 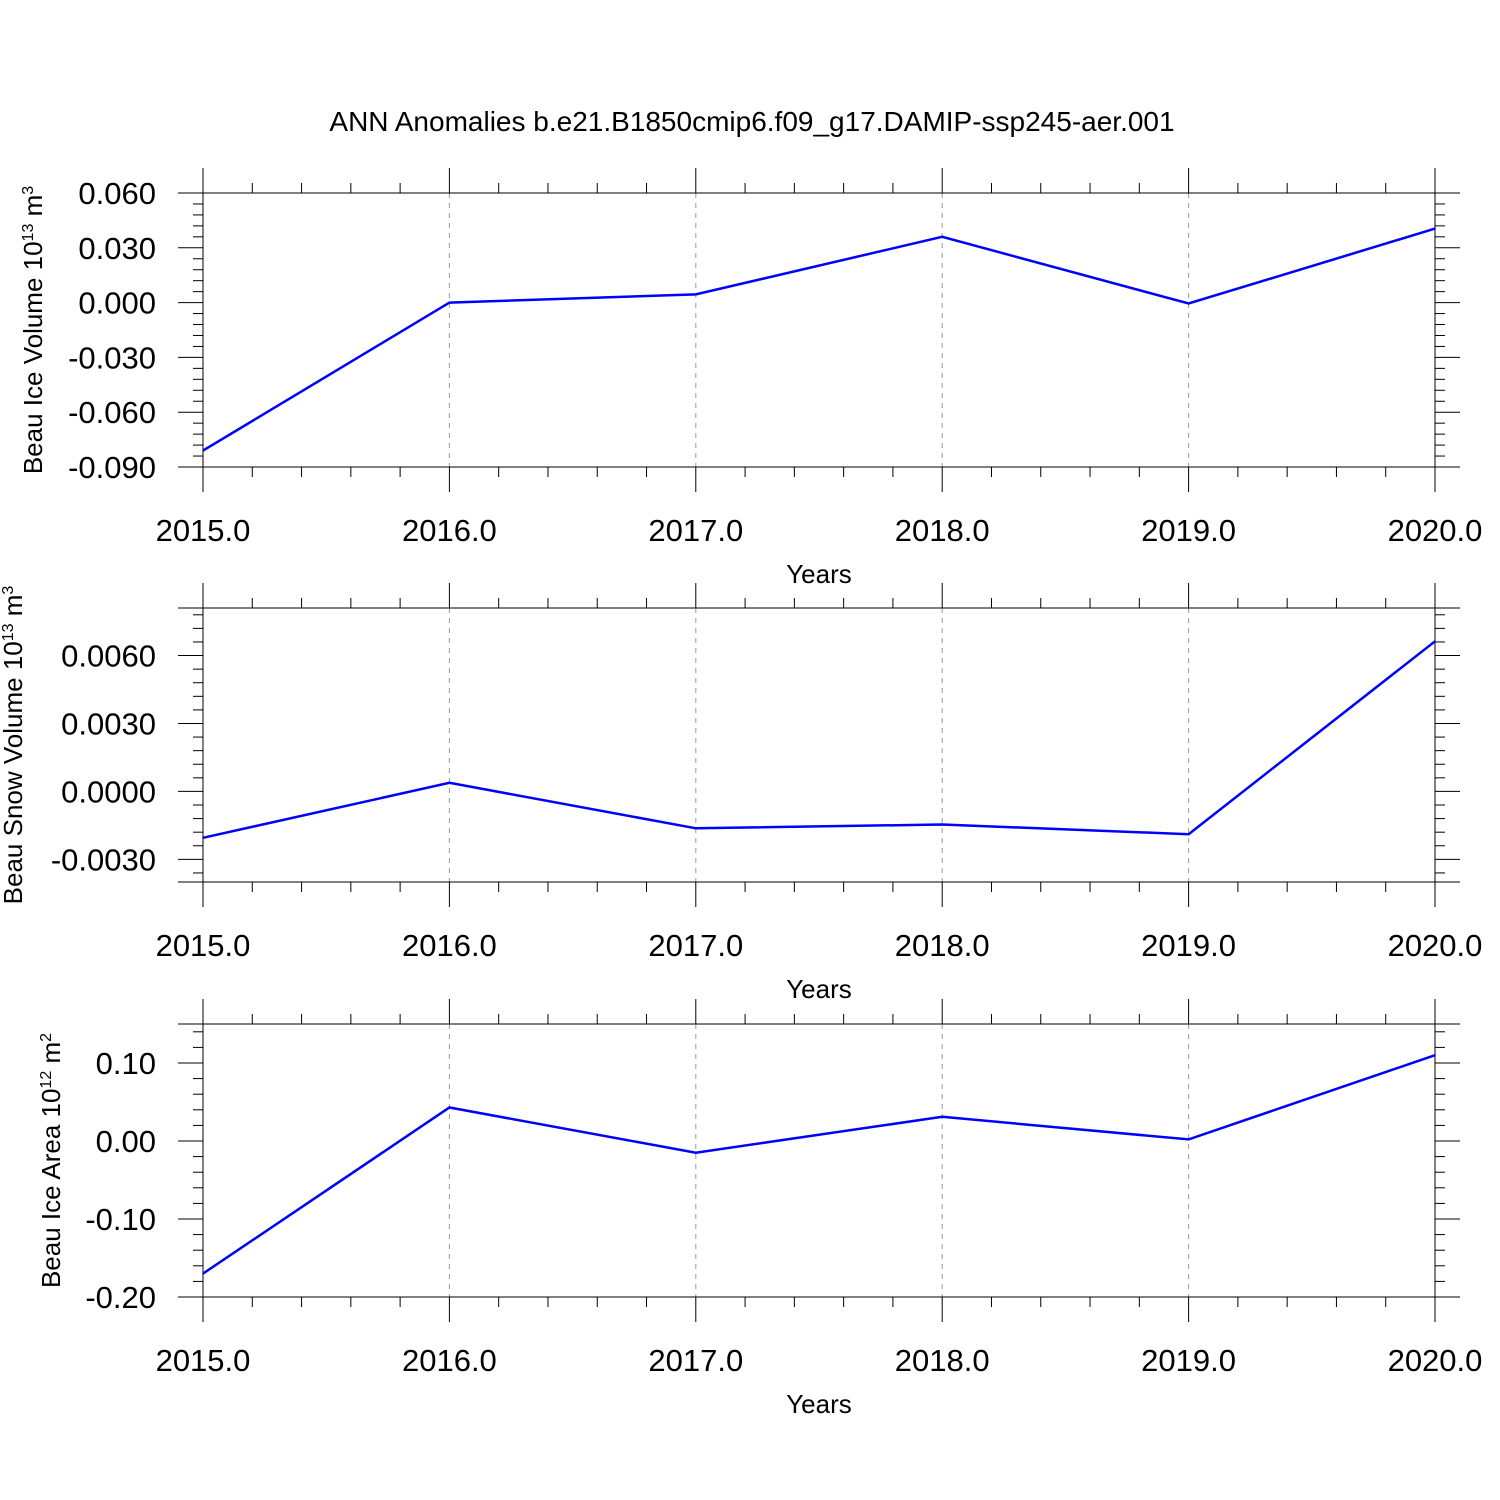 I want to click on y-axis-label-superscript: 12, so click(x=46, y=1080).